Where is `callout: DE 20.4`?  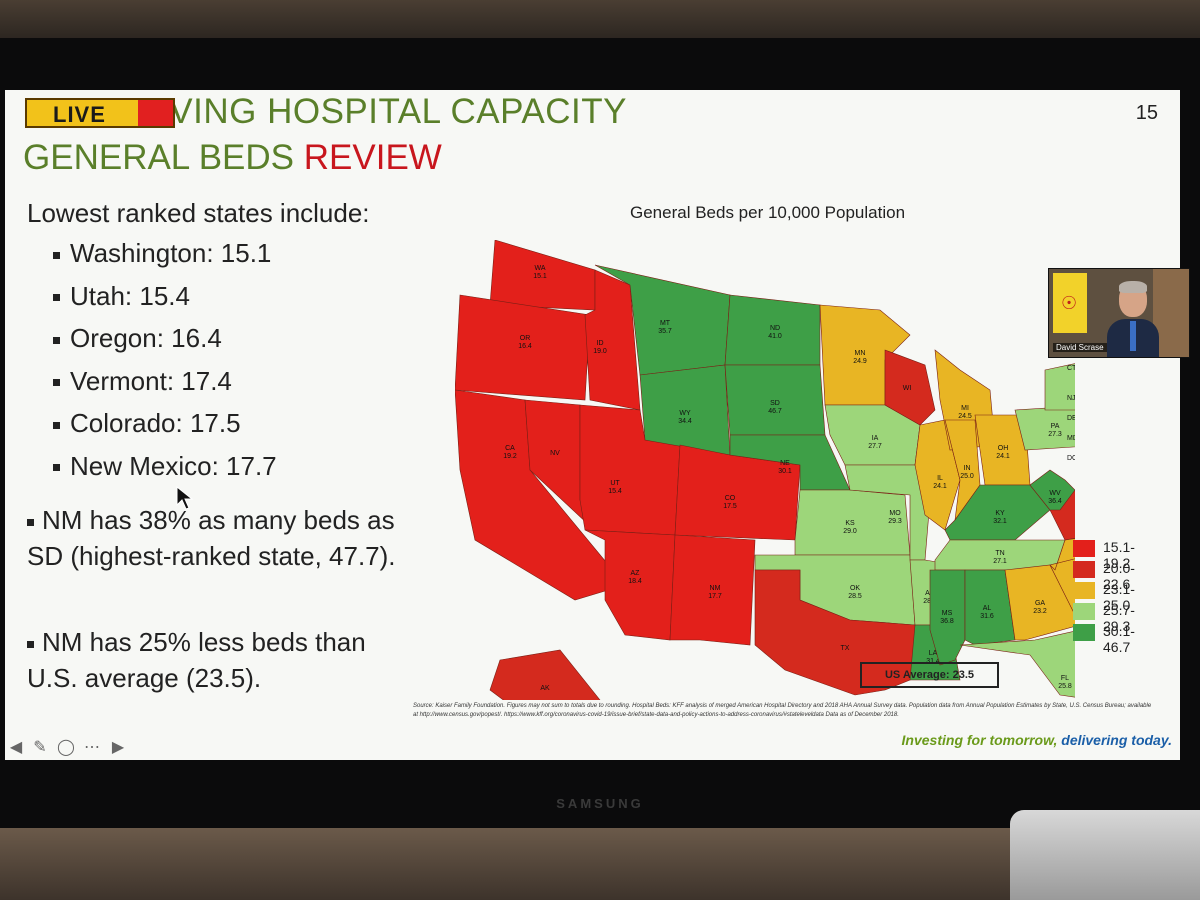 callout: DE 20.4 is located at coordinates (1071, 418).